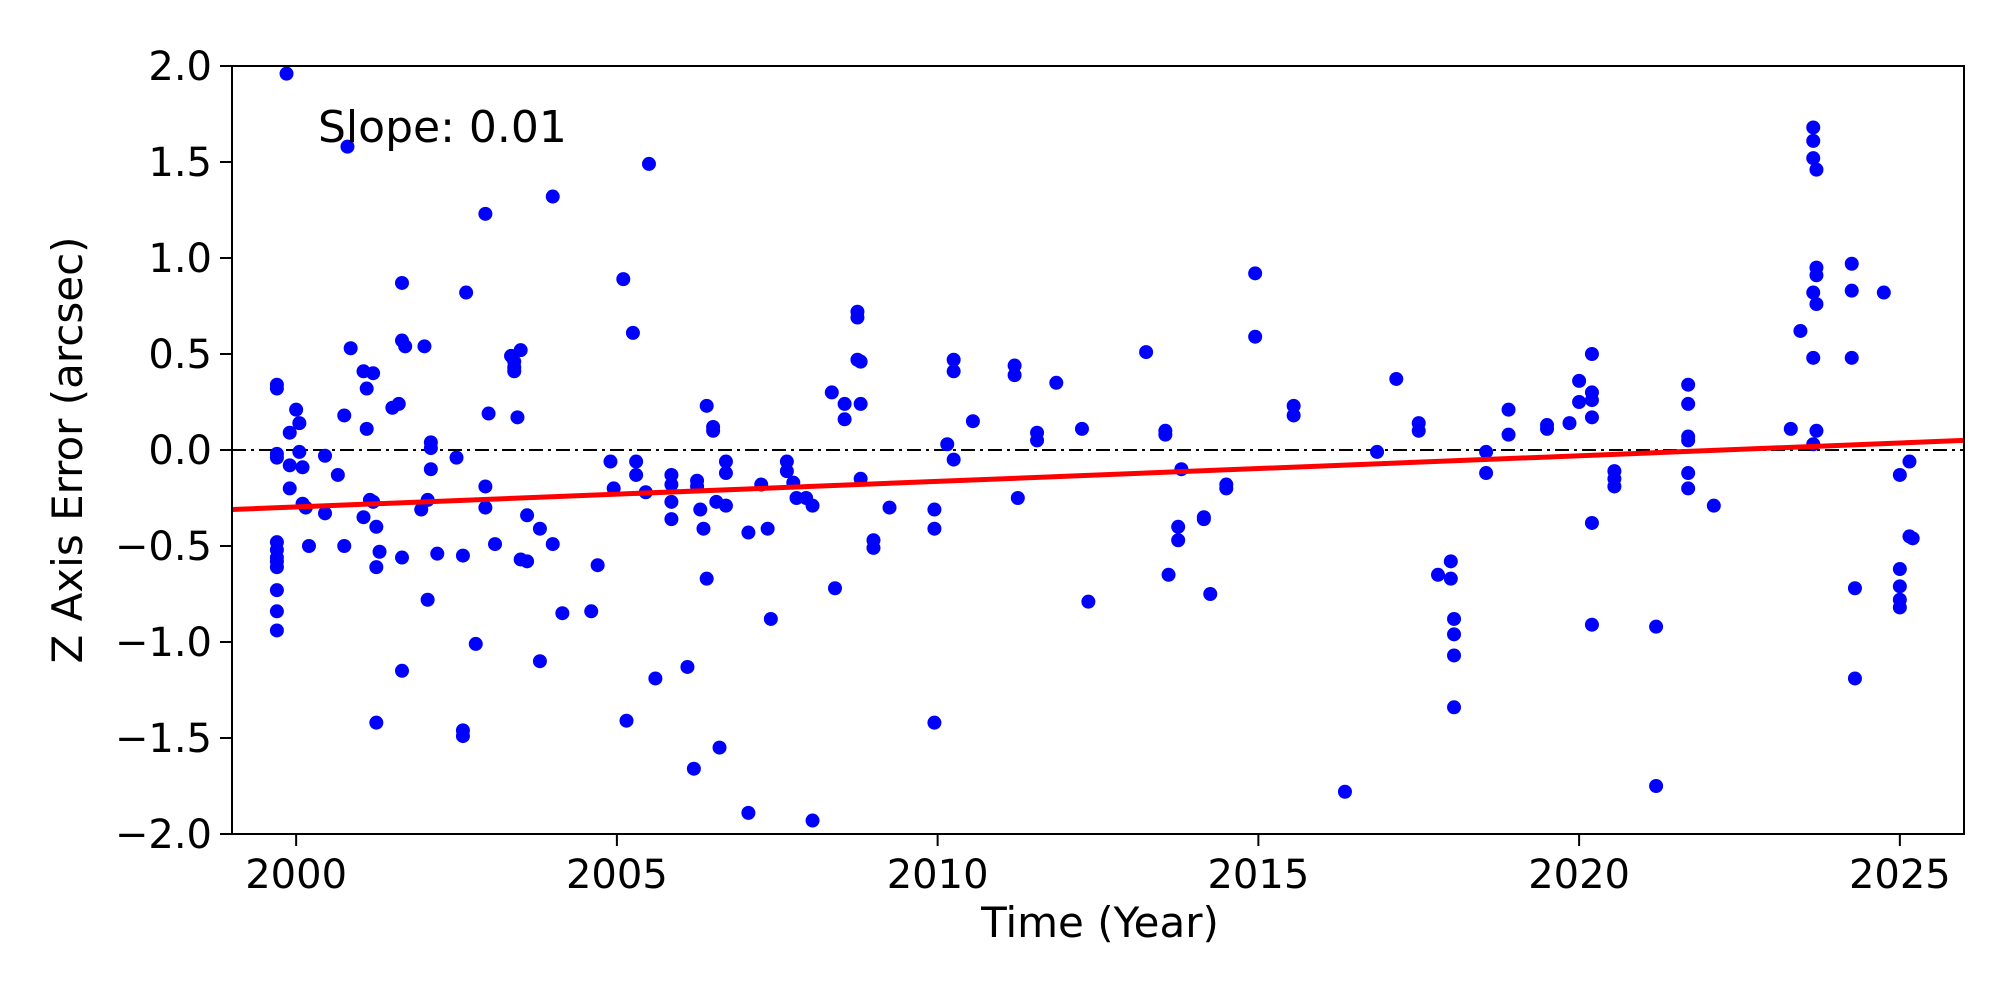  What do you see at coordinates (296, 875) in the screenshot?
I see `x-tick-label: 2000` at bounding box center [296, 875].